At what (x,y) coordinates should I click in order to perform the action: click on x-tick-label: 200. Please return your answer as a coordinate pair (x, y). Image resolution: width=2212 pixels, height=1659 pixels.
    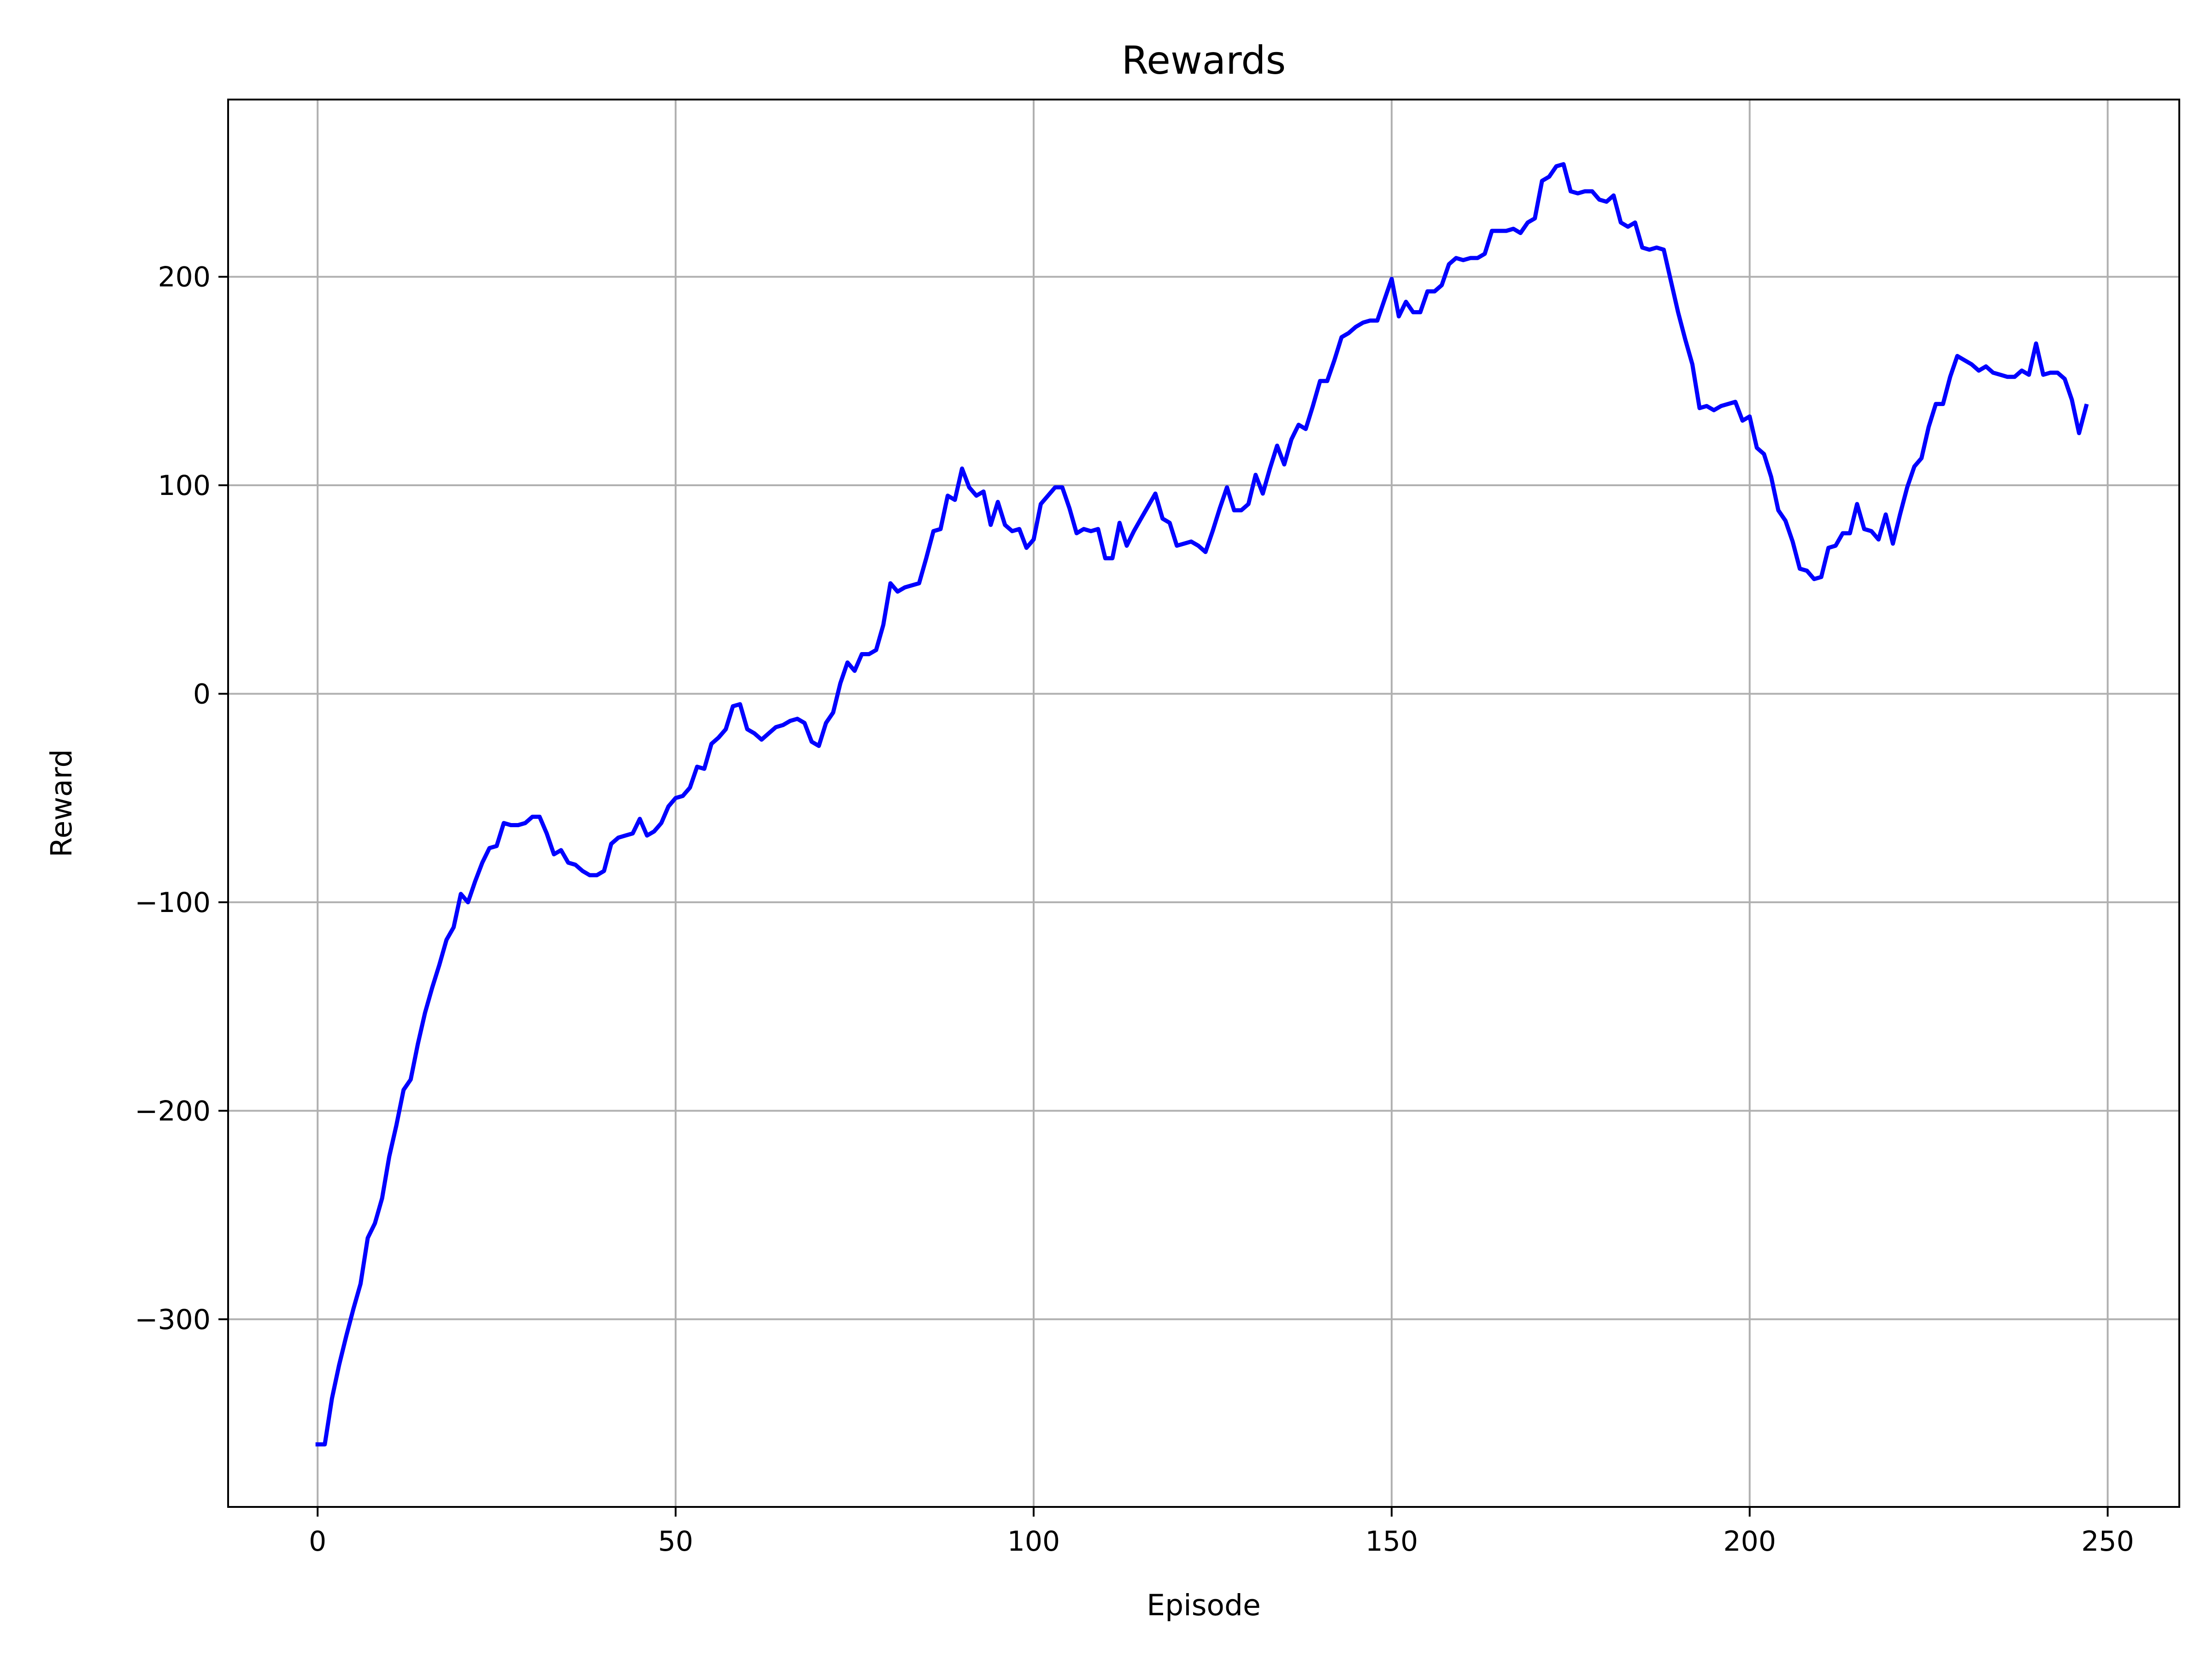
    Looking at the image, I should click on (1749, 1541).